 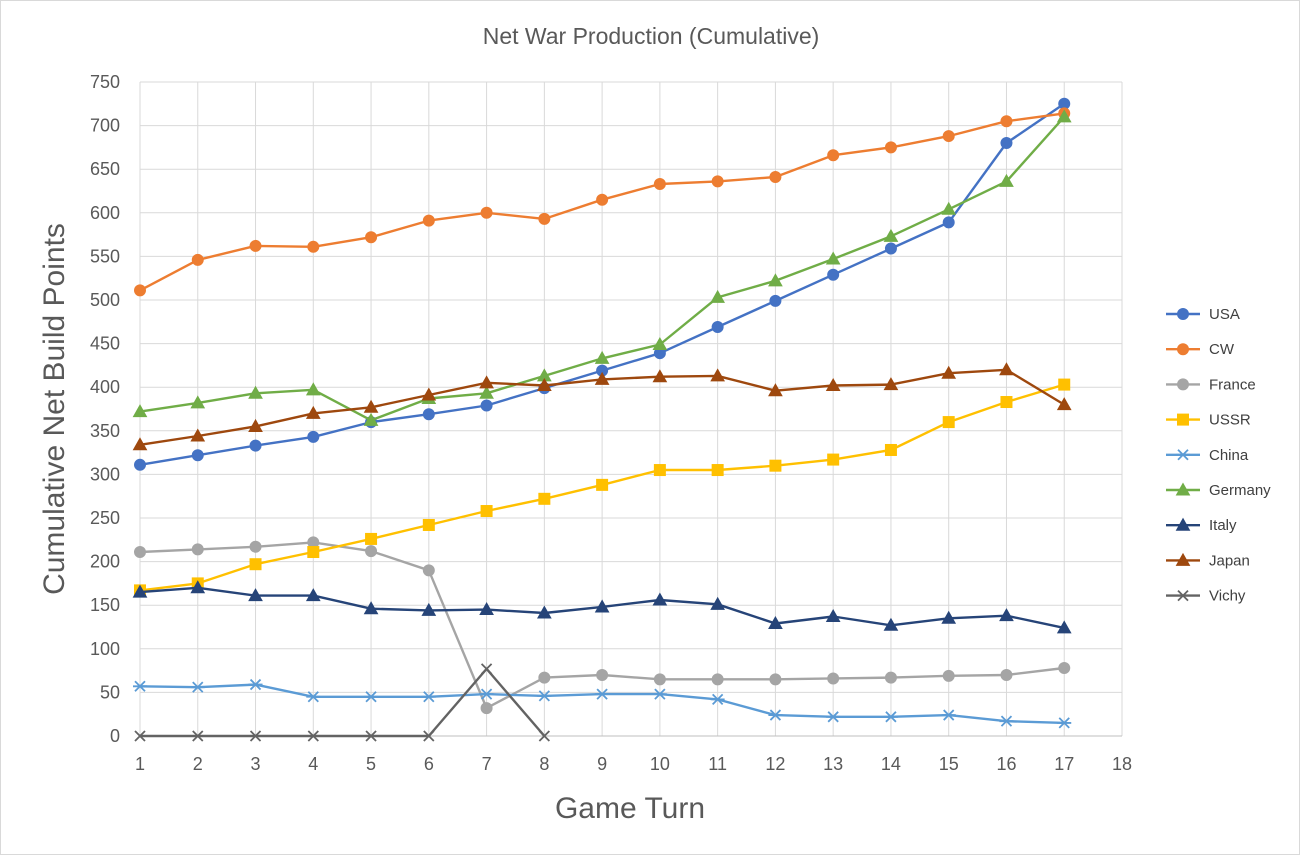 I want to click on x-tick-label: 6, so click(x=429, y=764).